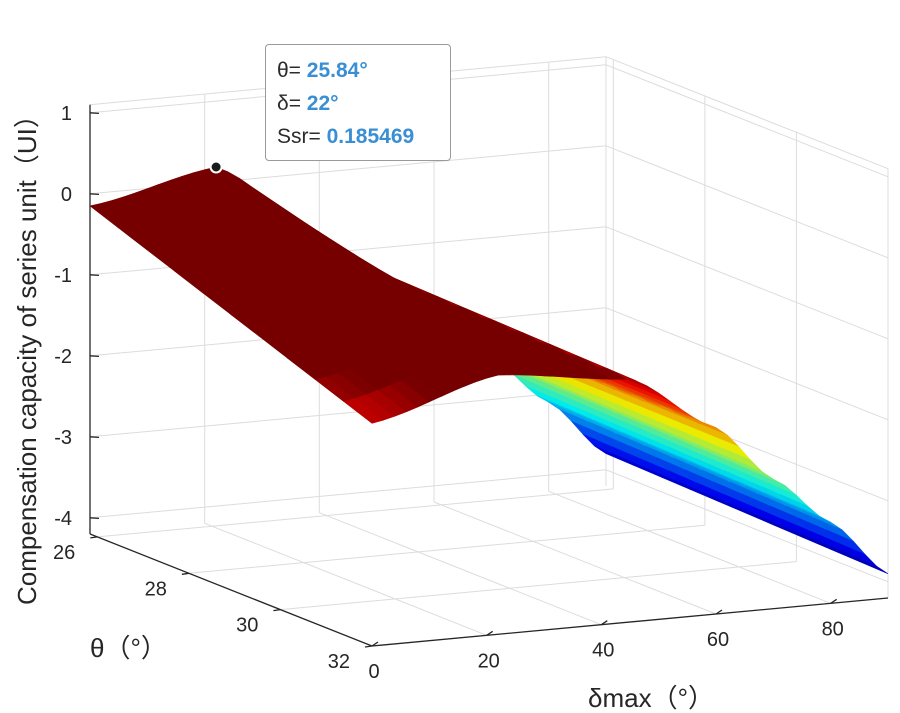  I want to click on datatip-delta-label: δ=, so click(289, 103).